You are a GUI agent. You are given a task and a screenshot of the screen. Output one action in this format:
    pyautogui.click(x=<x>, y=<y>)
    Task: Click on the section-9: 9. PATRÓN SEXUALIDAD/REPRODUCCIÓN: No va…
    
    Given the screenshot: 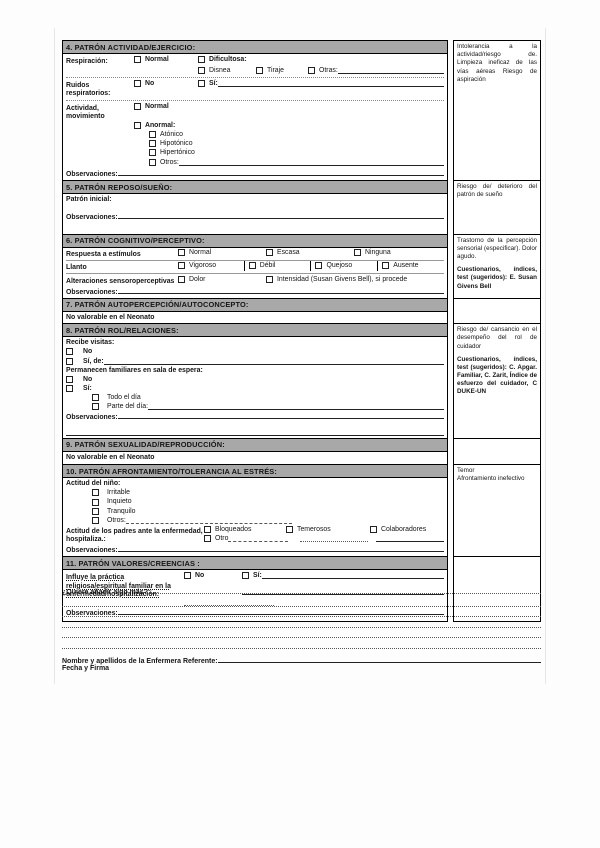 What is the action you would take?
    pyautogui.click(x=301, y=451)
    